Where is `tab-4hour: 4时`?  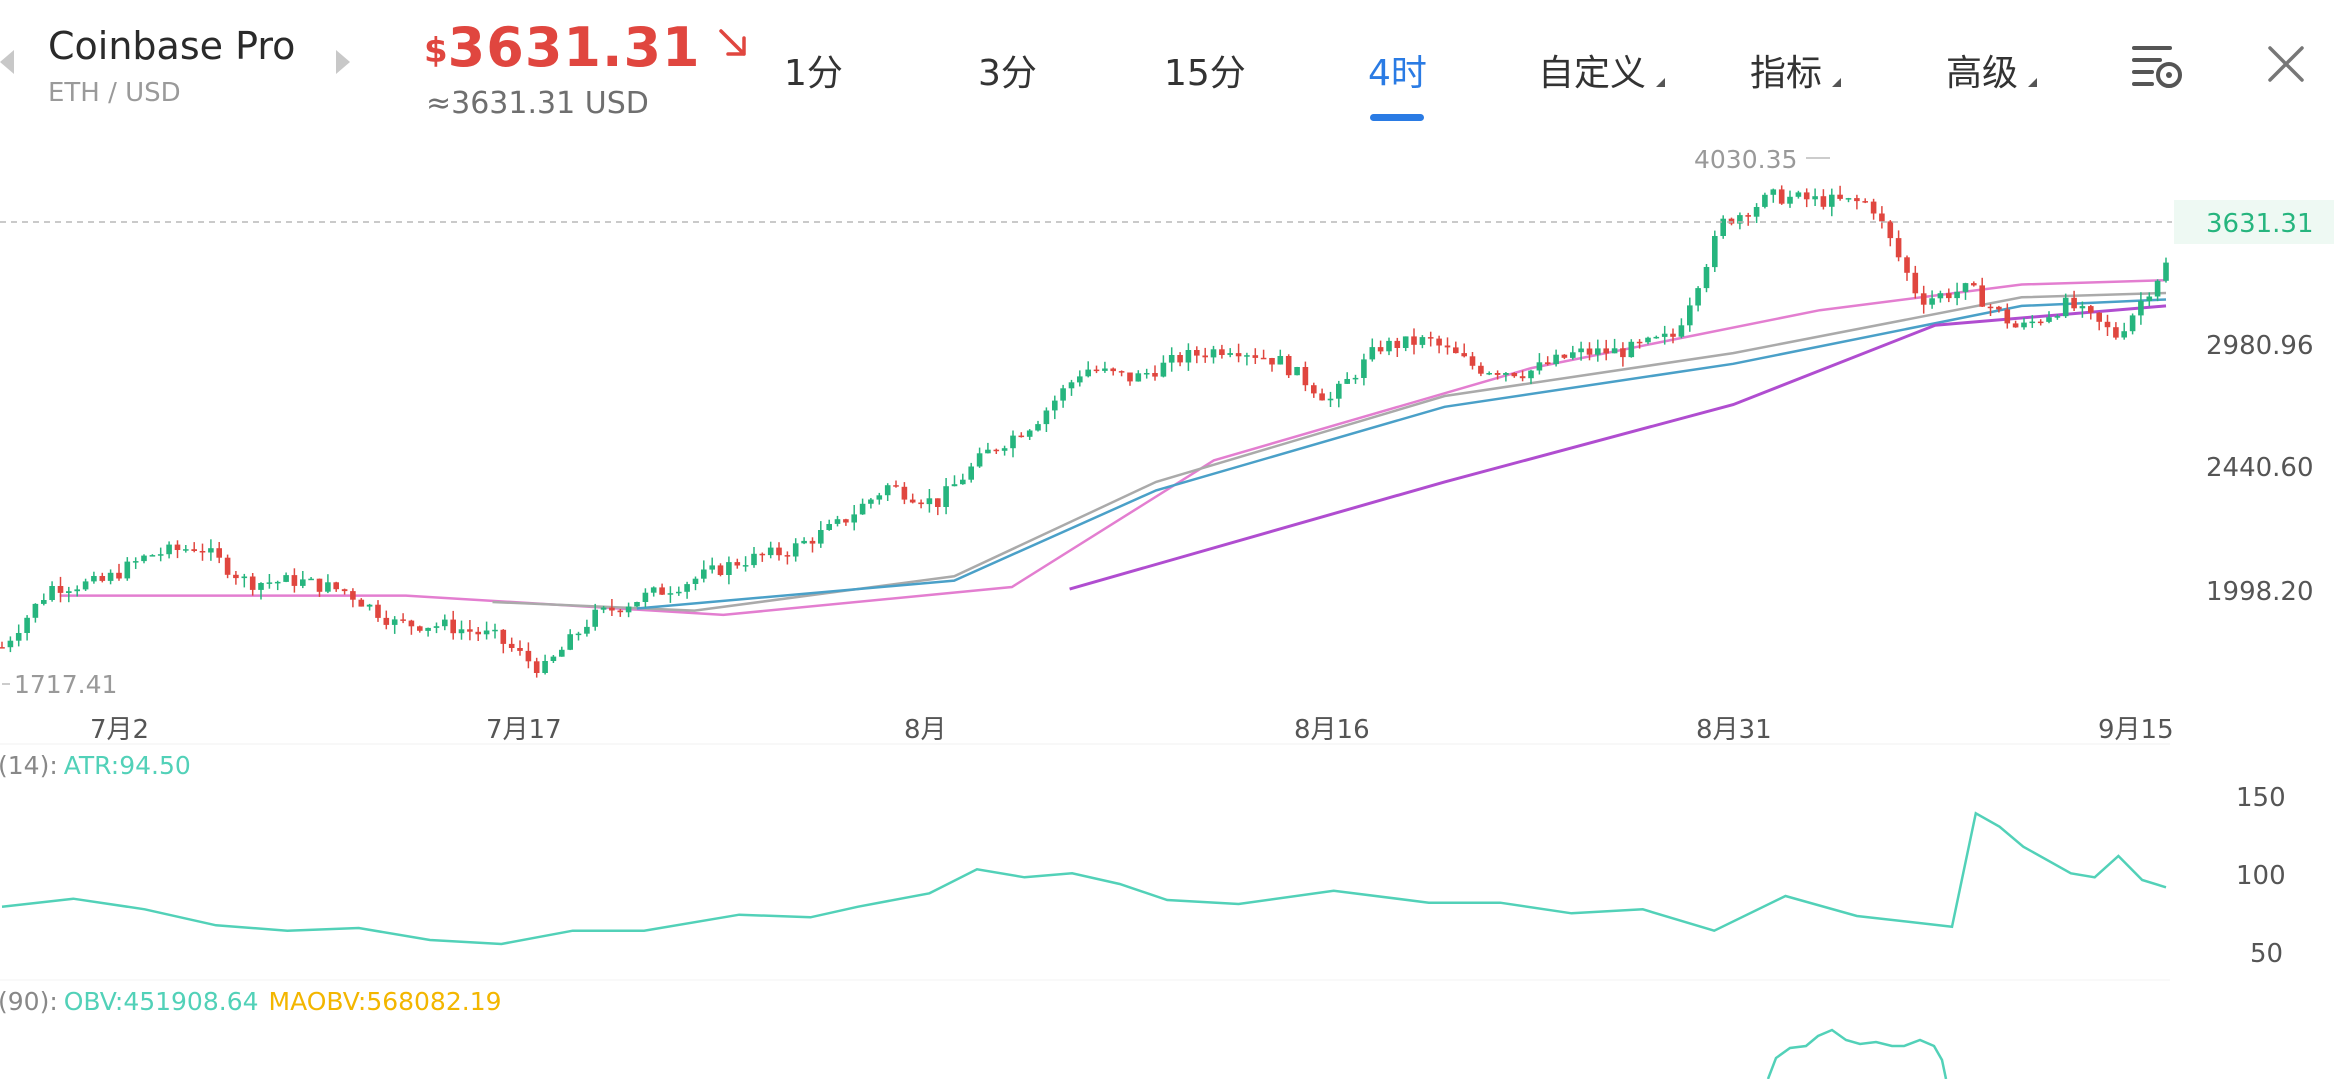 tab-4hour: 4时 is located at coordinates (1397, 73).